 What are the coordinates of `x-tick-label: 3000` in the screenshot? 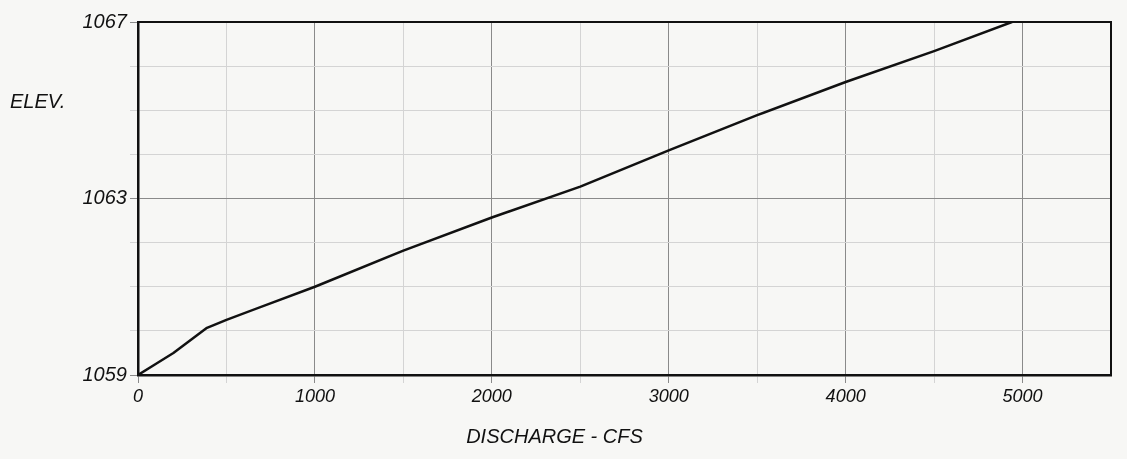 It's located at (668, 395).